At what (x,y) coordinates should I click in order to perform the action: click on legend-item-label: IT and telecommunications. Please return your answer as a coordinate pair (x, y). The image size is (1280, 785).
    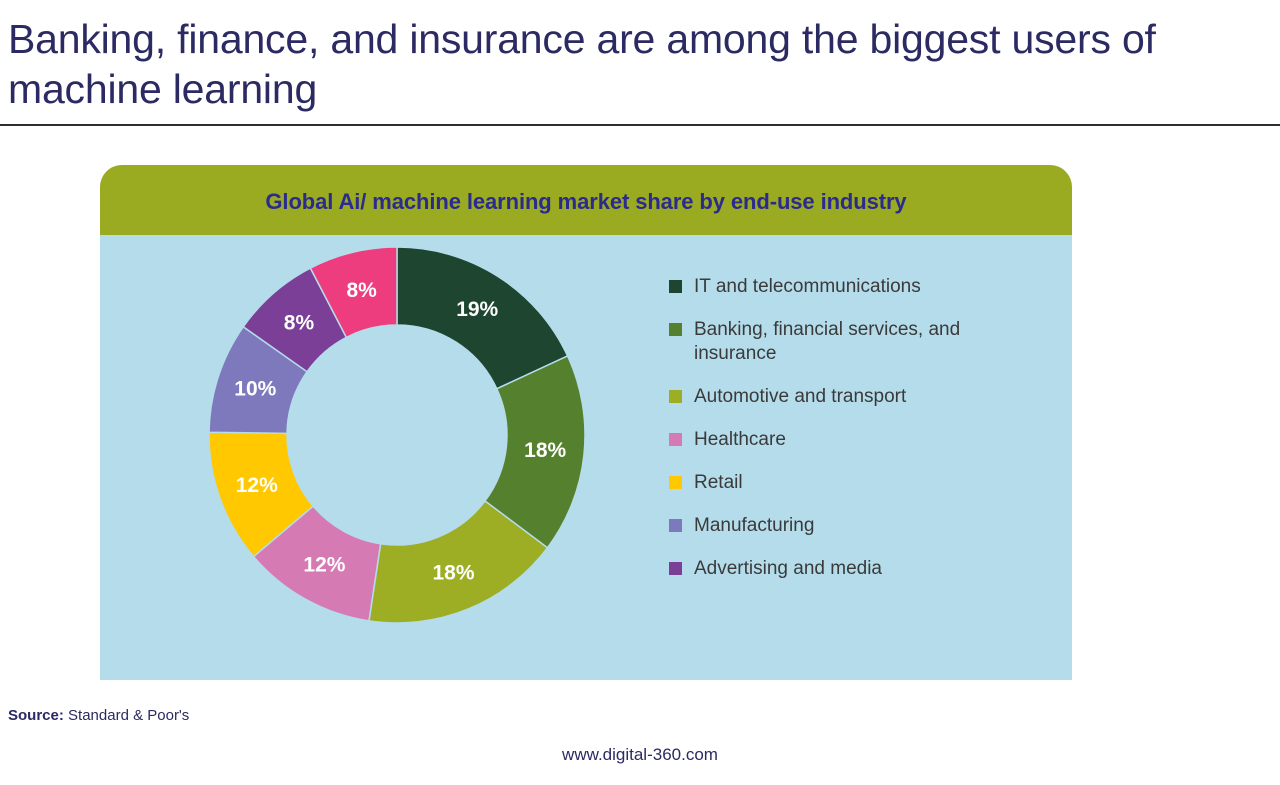
    Looking at the image, I should click on (807, 286).